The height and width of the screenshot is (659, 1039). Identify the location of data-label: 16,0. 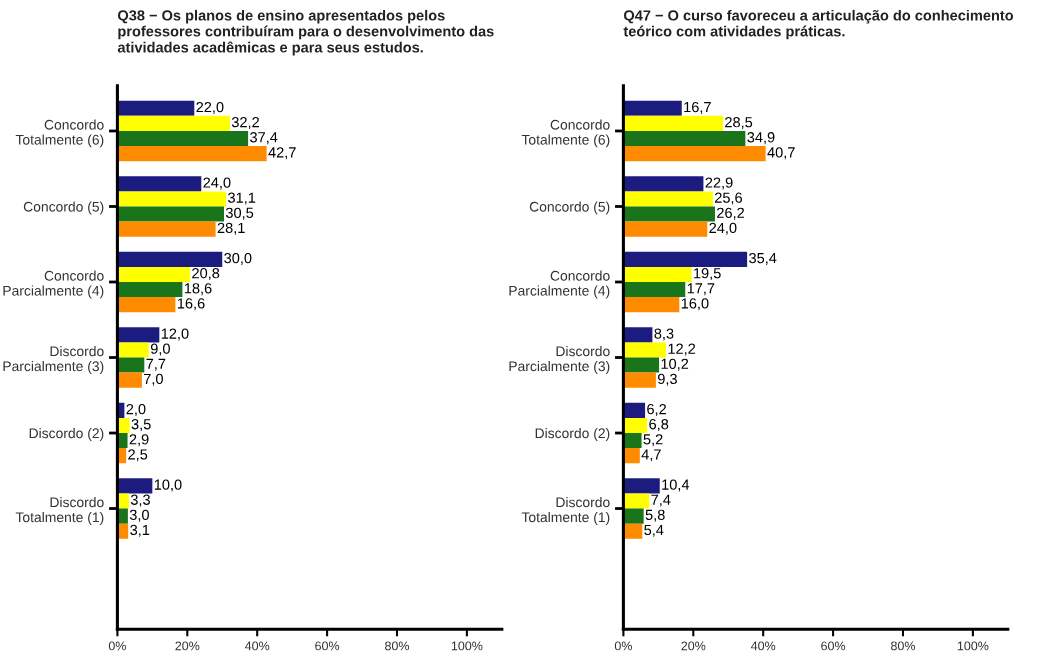
(695, 304).